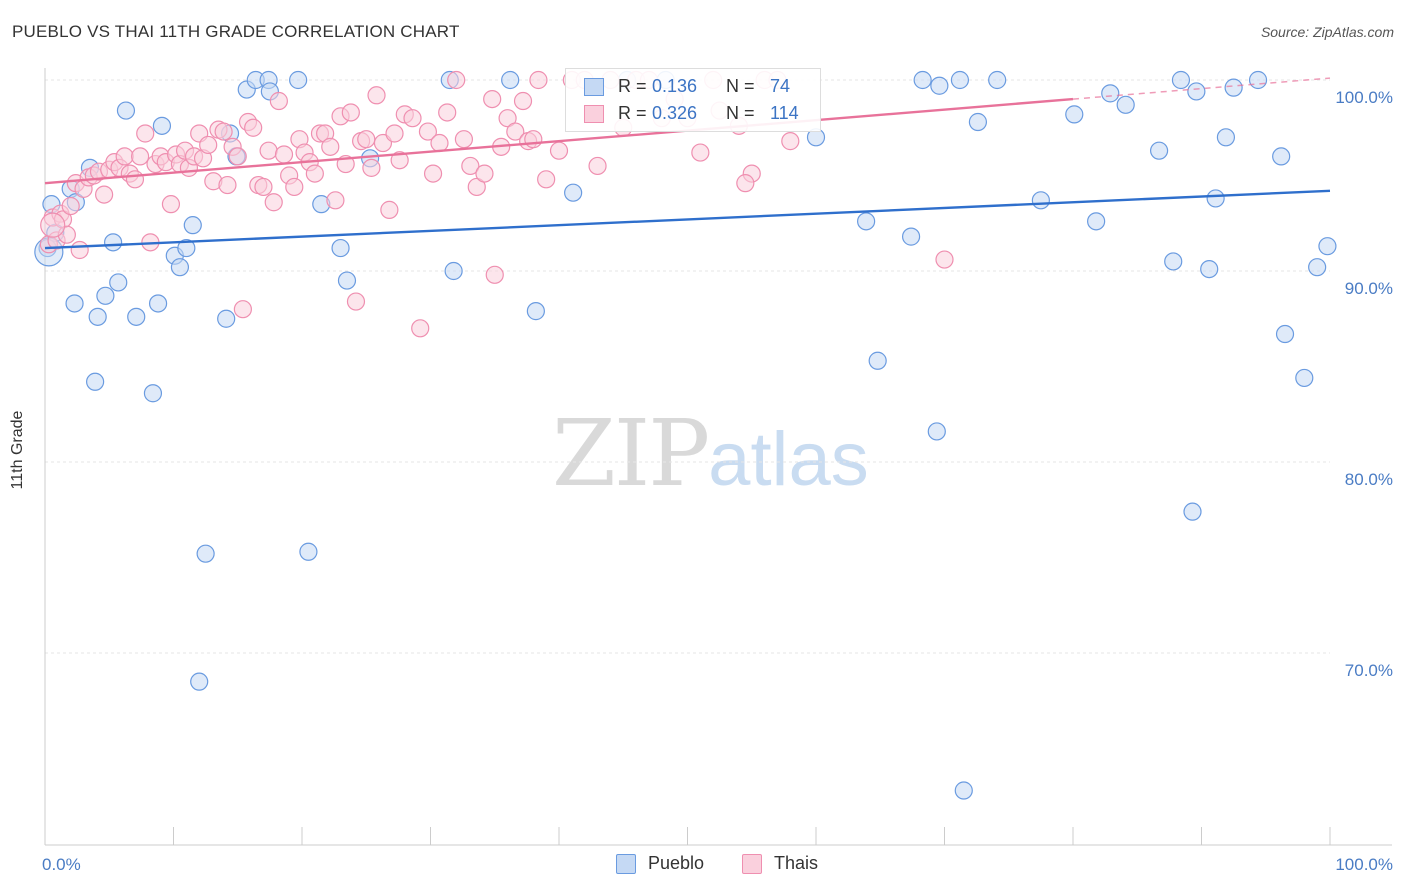 Image resolution: width=1406 pixels, height=892 pixels. Describe the element at coordinates (1364, 97) in the screenshot. I see `y-tick-label: 100.0%` at that location.